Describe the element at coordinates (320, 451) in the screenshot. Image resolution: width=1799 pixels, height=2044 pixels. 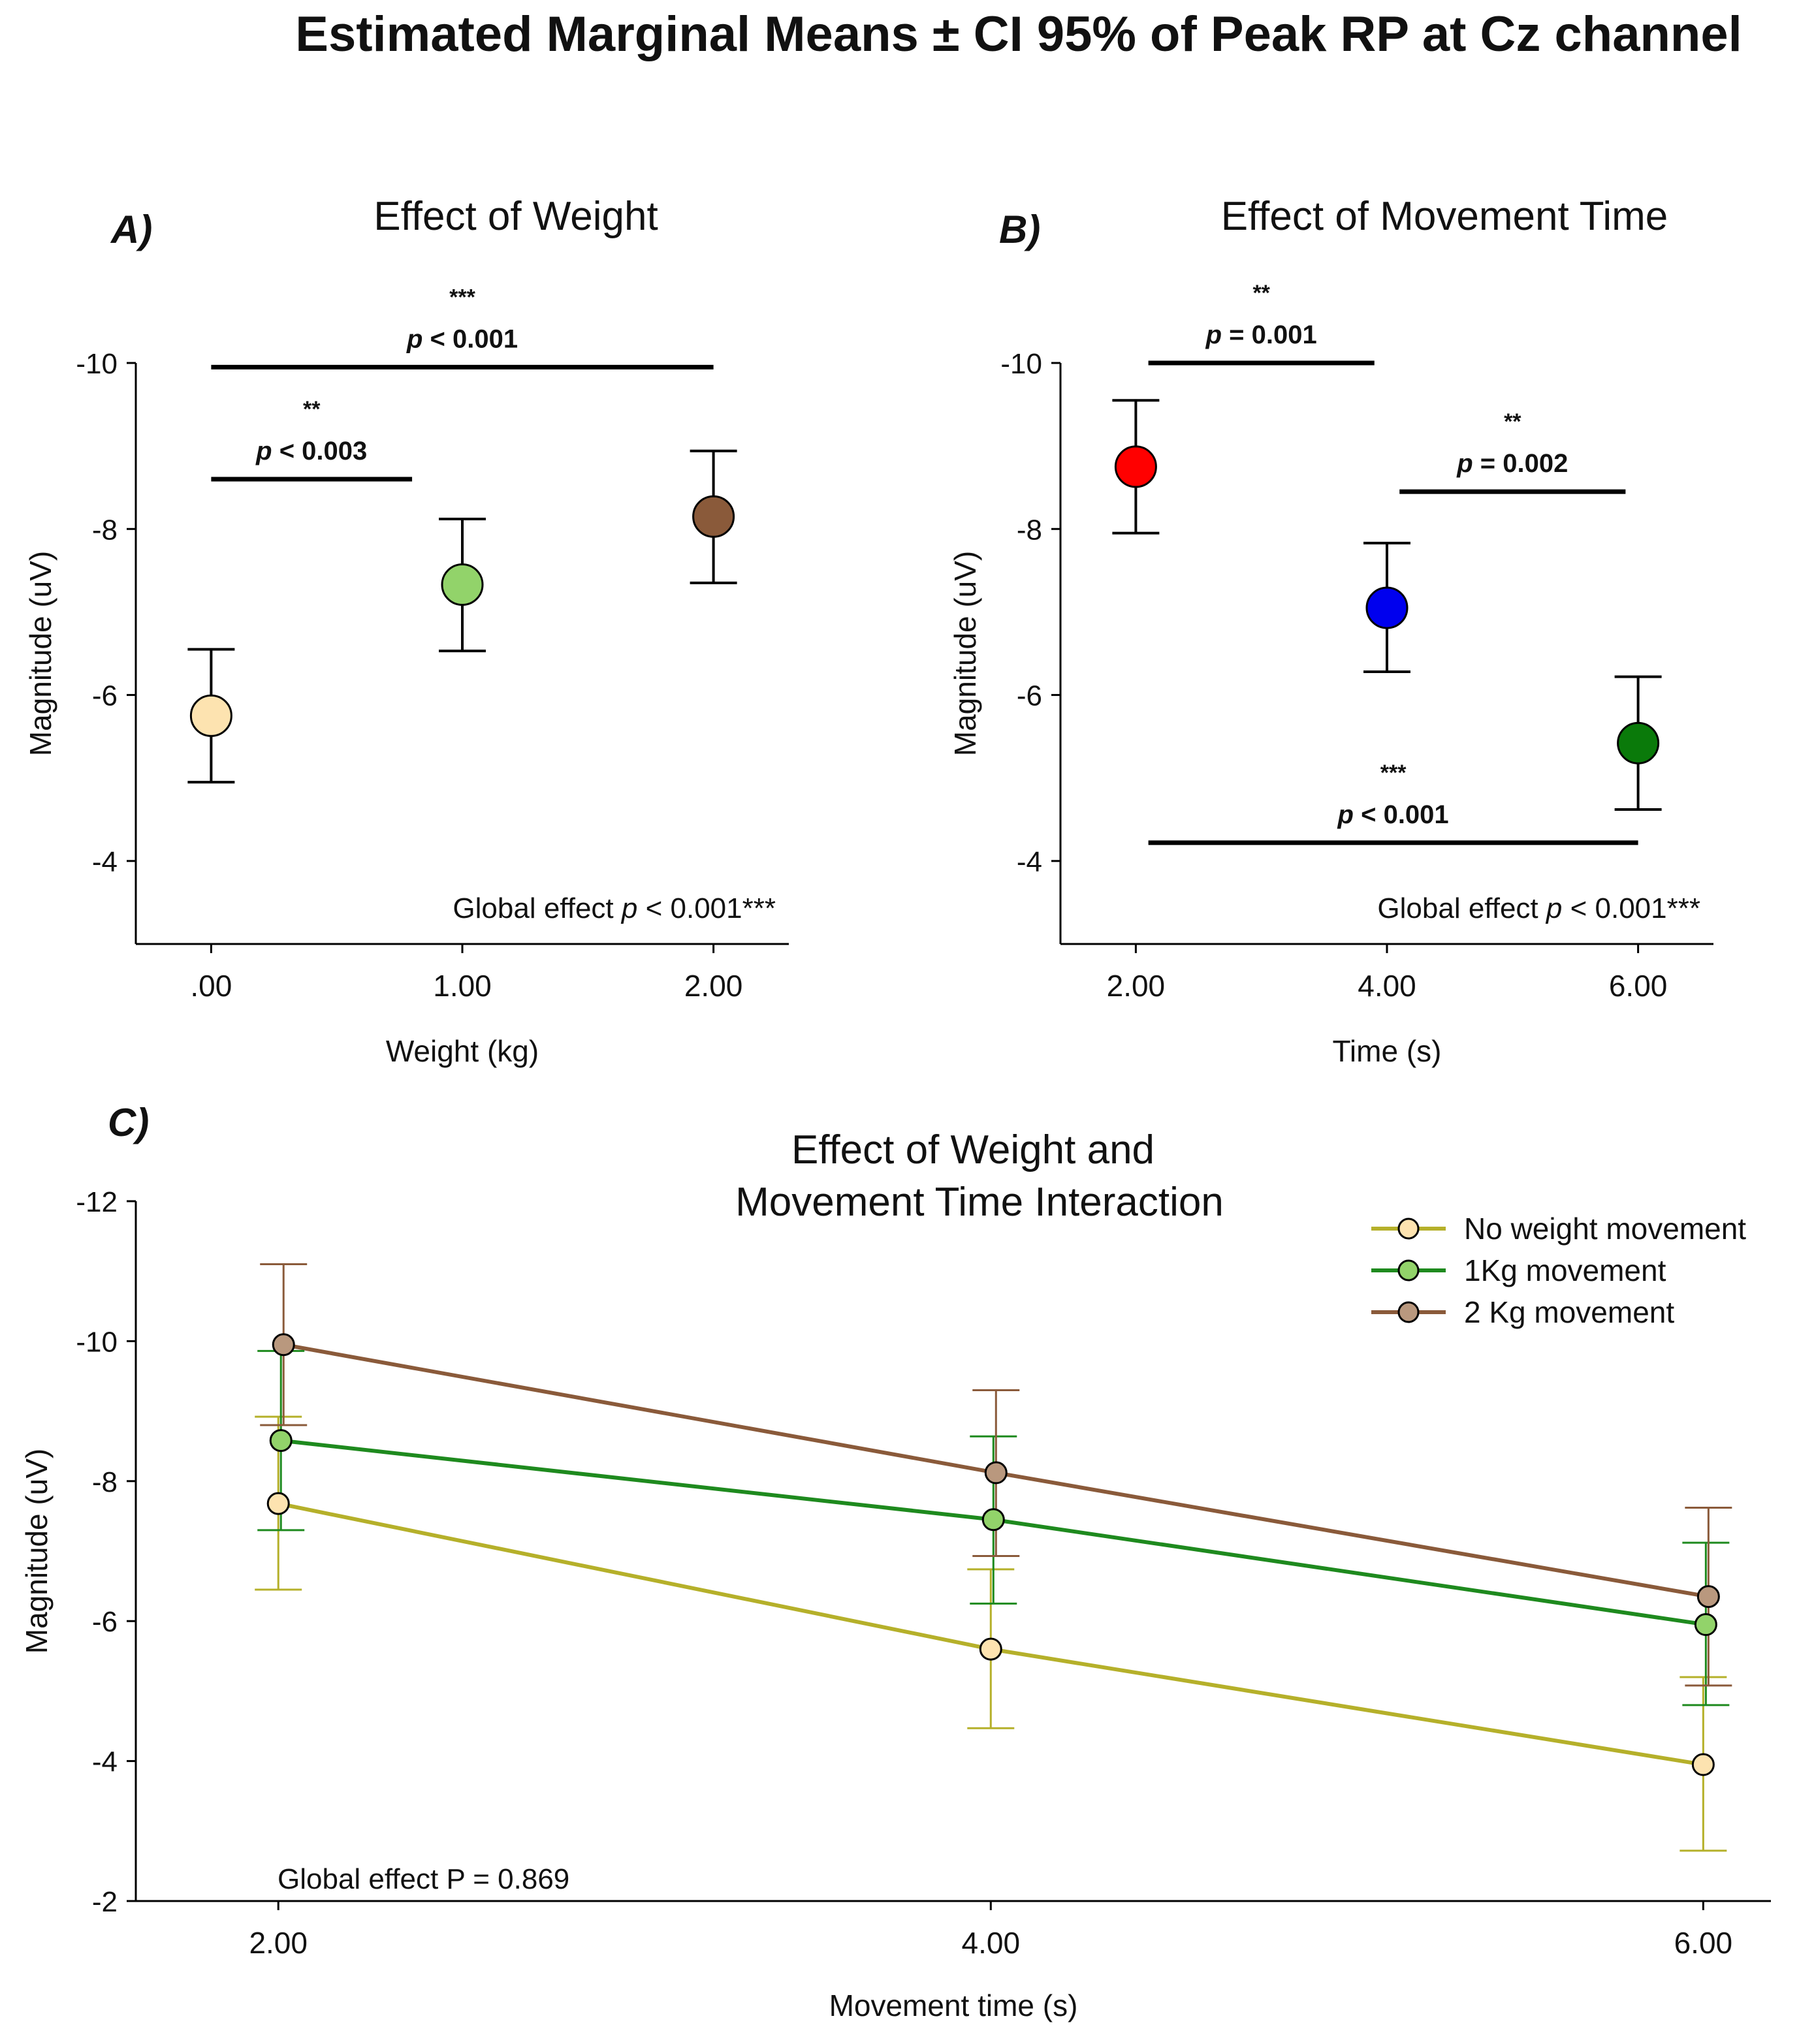
I see `p-value-text: < 0.003` at that location.